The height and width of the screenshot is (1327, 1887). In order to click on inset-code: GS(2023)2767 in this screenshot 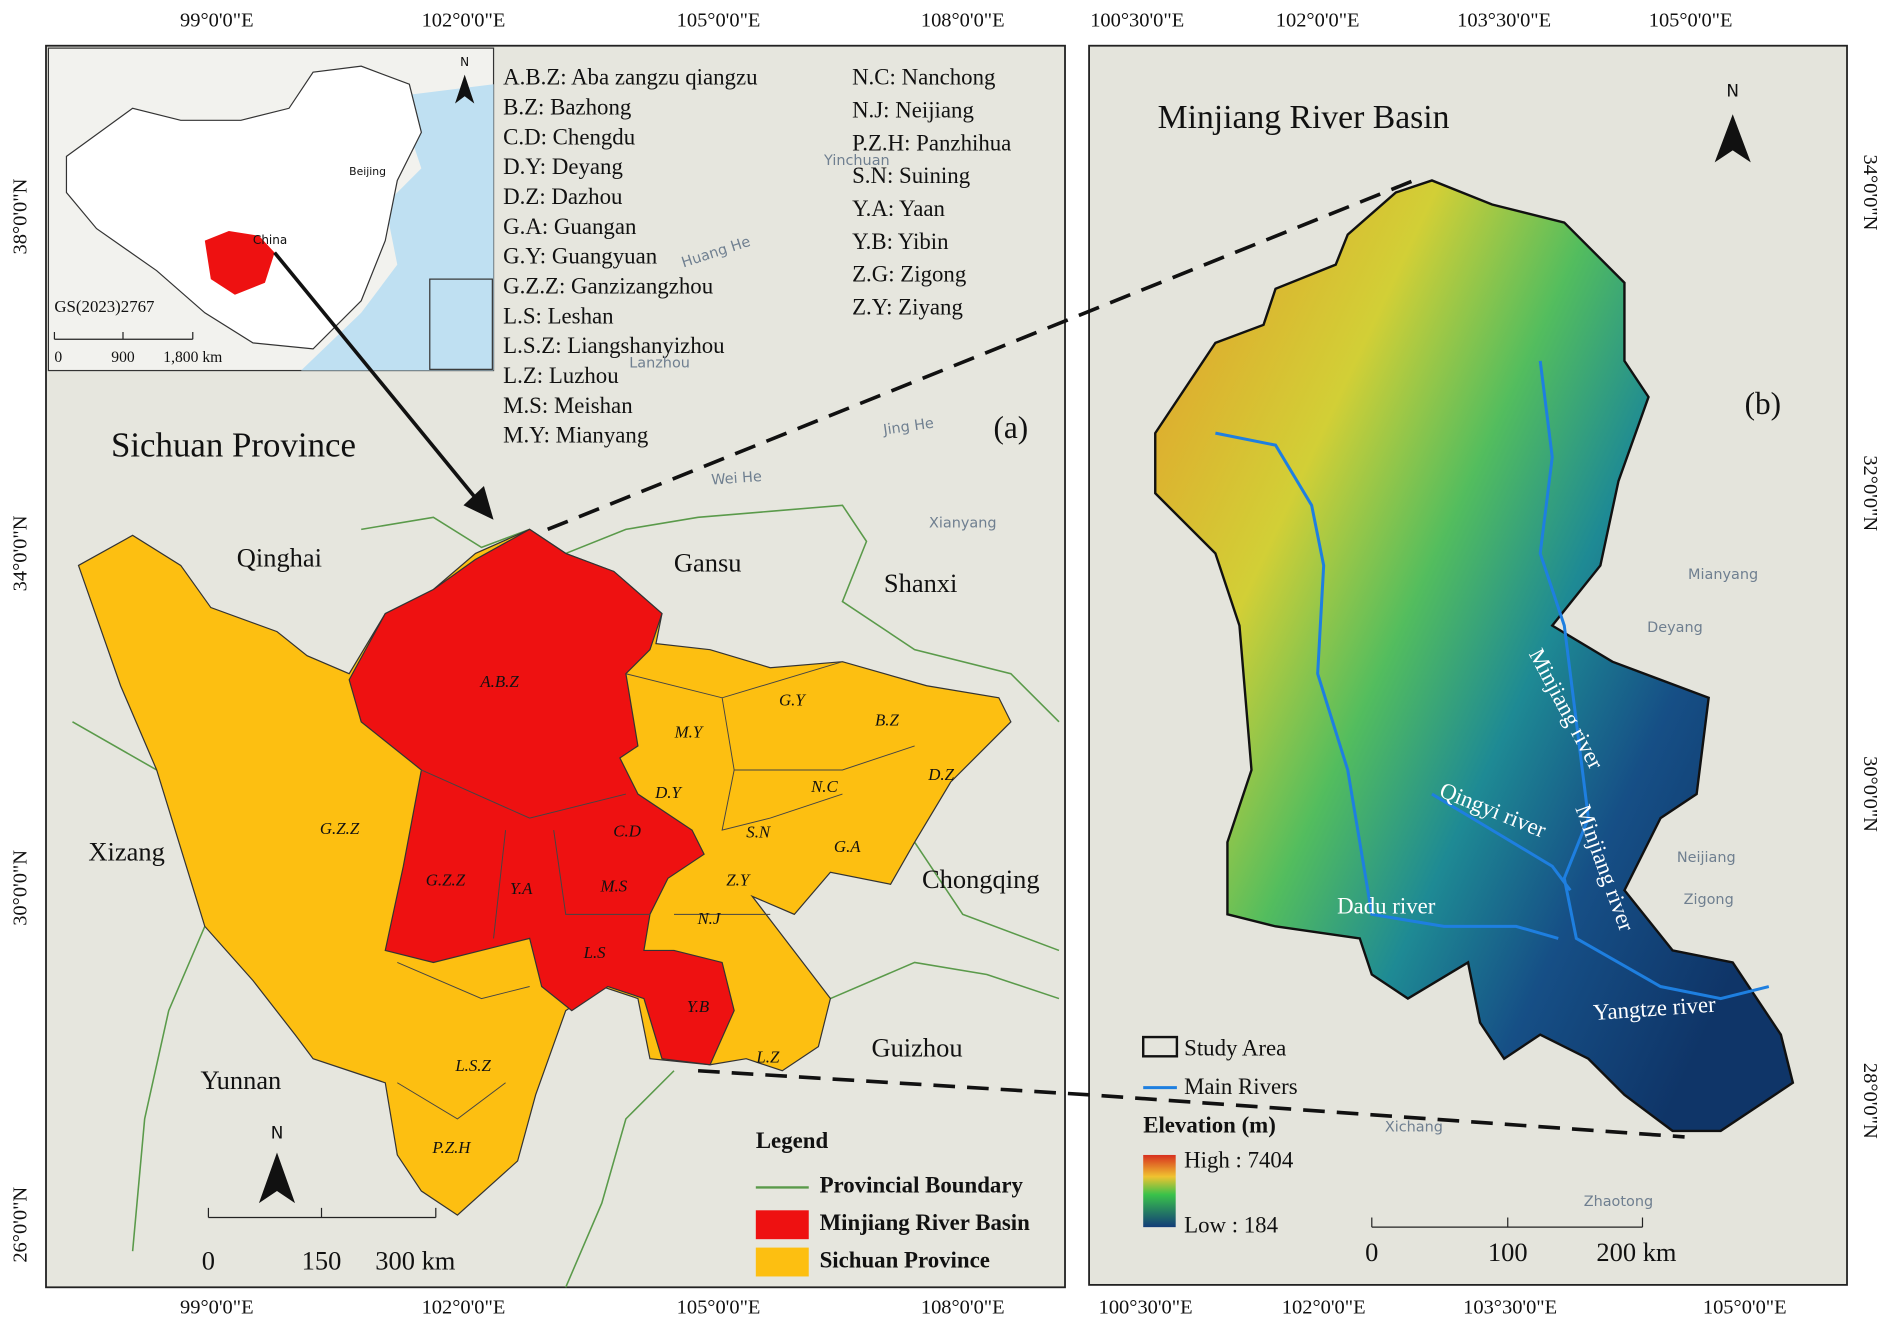, I will do `click(104, 306)`.